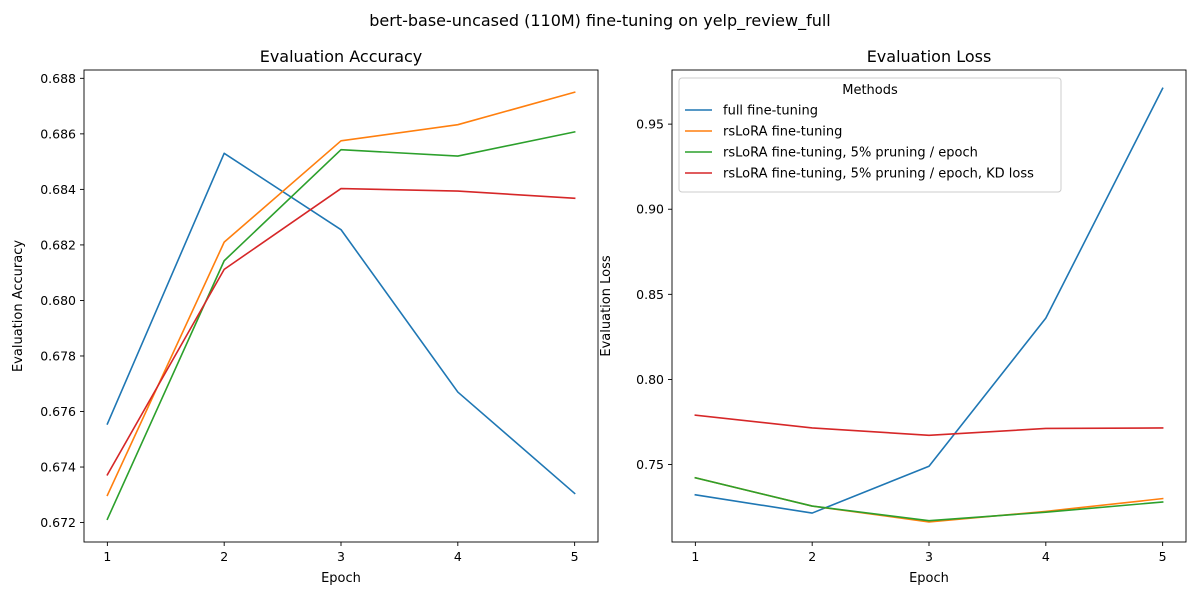 This screenshot has height=600, width=1200. Describe the element at coordinates (58, 244) in the screenshot. I see `accuracy-y-tick-label: 0.682` at that location.